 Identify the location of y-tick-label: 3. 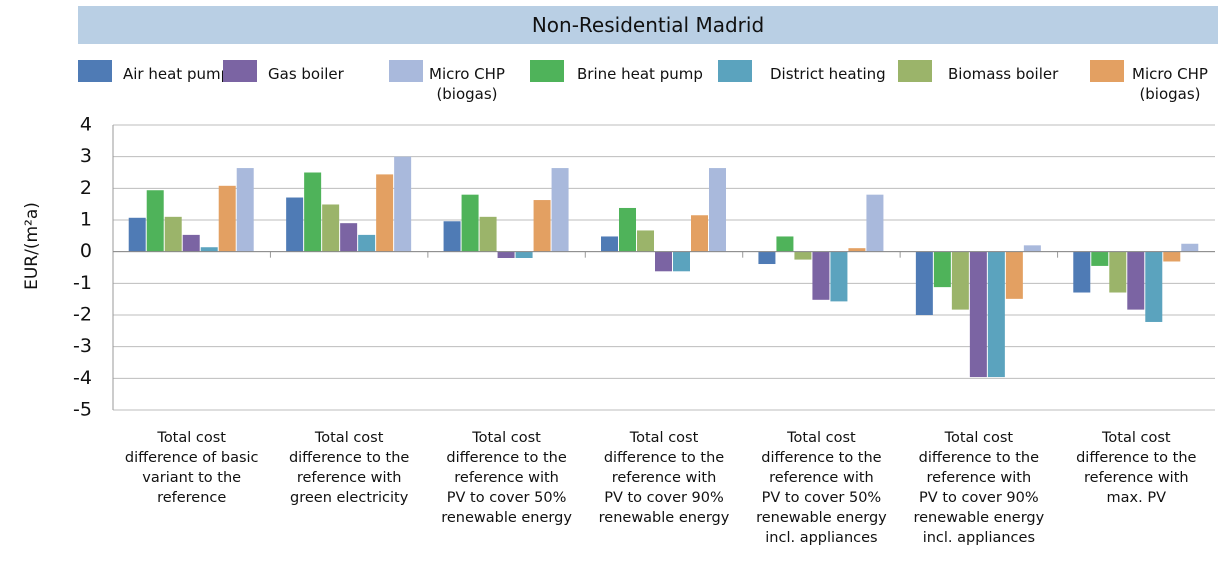
(86, 156).